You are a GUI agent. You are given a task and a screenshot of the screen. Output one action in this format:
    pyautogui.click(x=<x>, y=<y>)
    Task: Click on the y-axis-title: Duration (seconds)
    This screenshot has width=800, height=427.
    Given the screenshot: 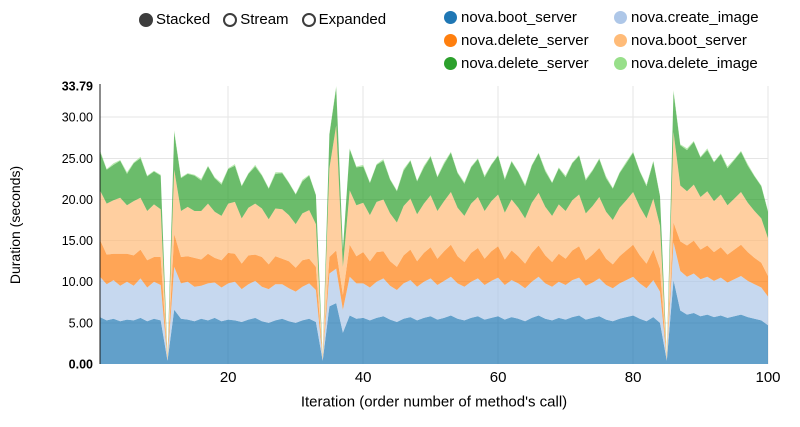 What is the action you would take?
    pyautogui.click(x=15, y=225)
    